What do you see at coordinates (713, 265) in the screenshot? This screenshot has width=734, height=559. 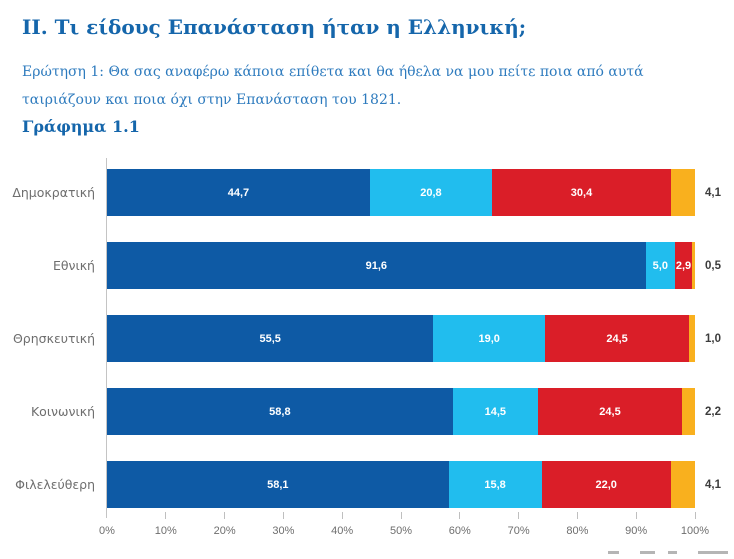 I see `outside-value-label: 0,5` at bounding box center [713, 265].